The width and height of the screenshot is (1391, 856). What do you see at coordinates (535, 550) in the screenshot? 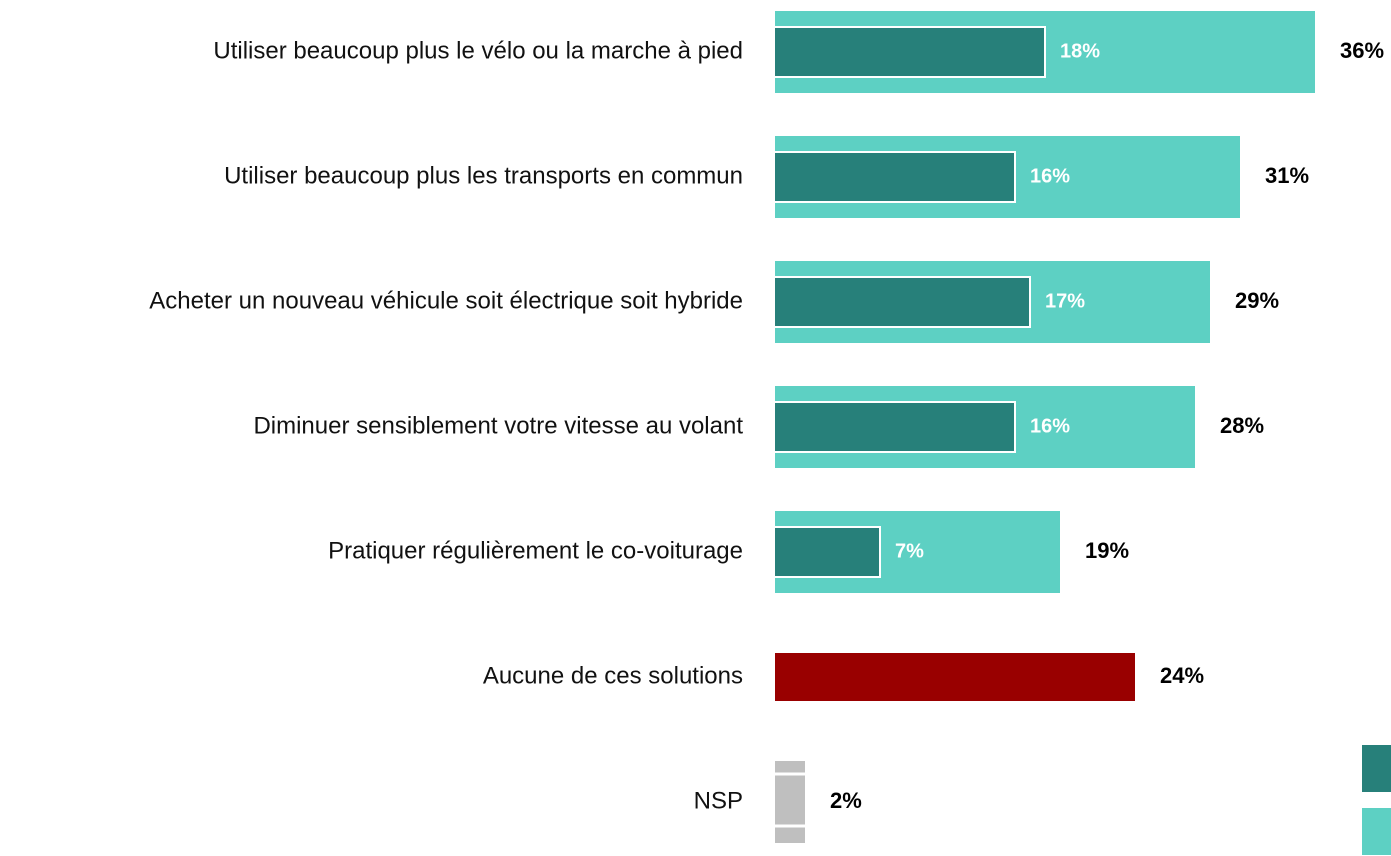
I see `category-label: Pratiquer régulièrement le co-voiturage` at bounding box center [535, 550].